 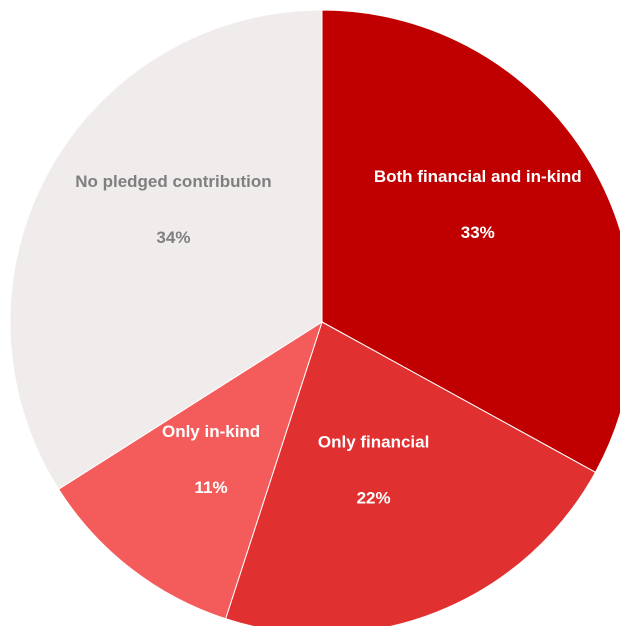 I want to click on slice-label: Only financial, so click(x=373, y=441).